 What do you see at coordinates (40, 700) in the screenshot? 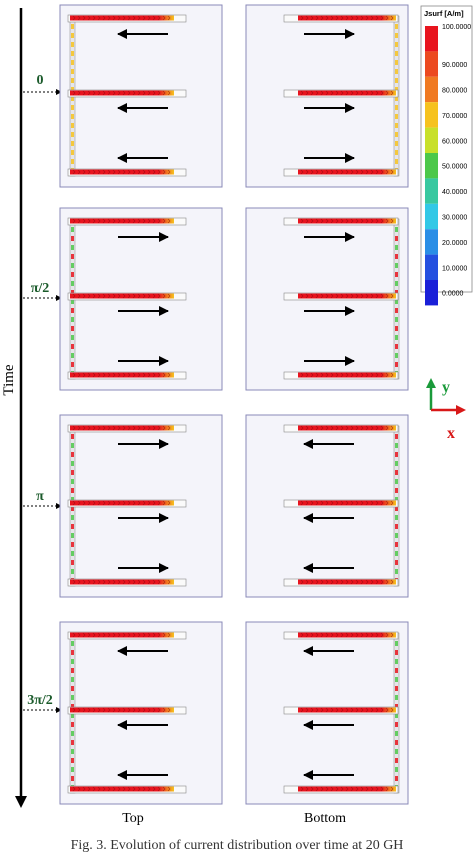
I see `phase-label-3pi-2: 3π/2` at bounding box center [40, 700].